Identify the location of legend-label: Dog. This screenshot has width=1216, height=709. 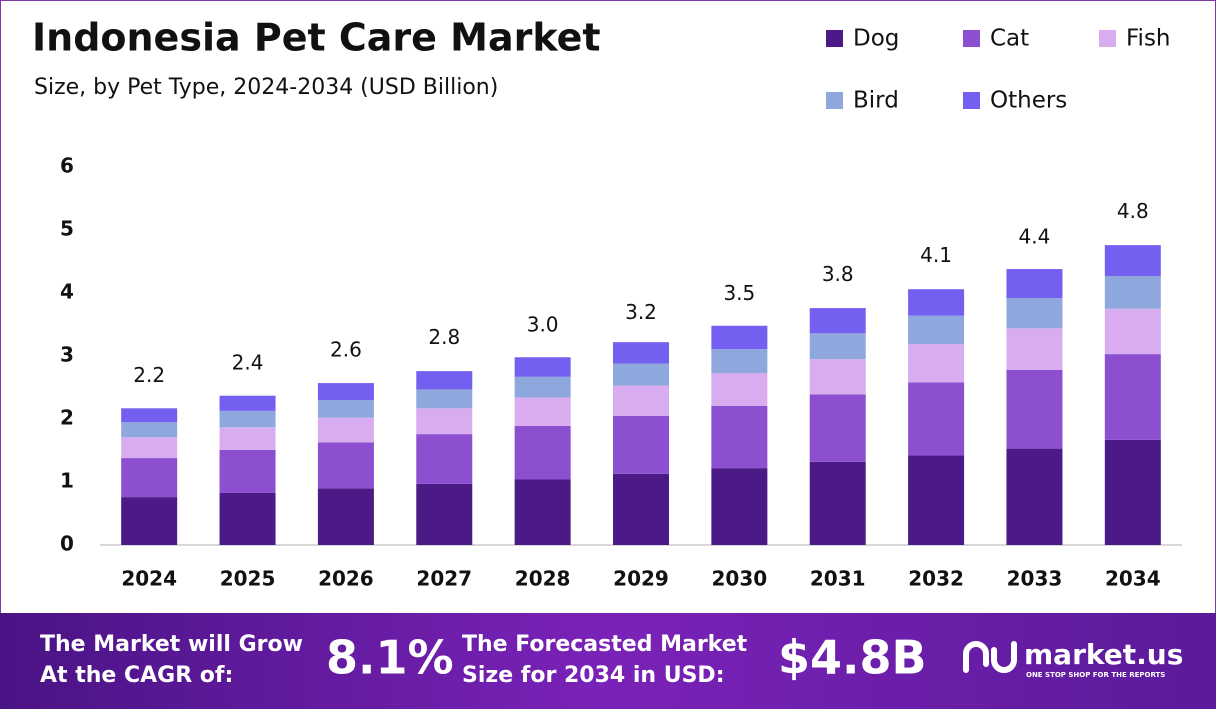
(876, 39).